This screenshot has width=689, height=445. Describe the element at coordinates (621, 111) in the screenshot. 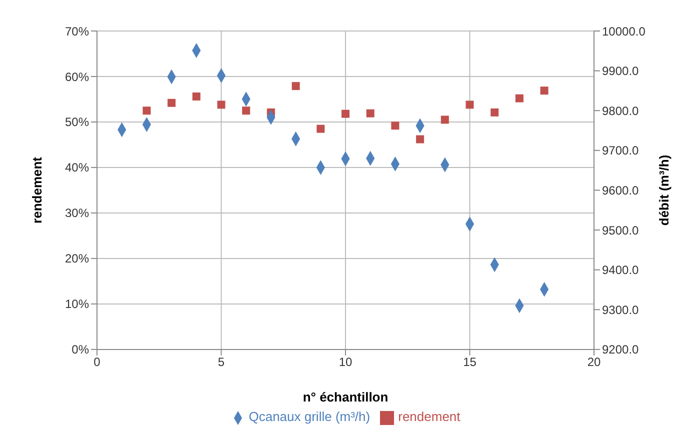

I see `y2-tick-label: 9800.0` at that location.